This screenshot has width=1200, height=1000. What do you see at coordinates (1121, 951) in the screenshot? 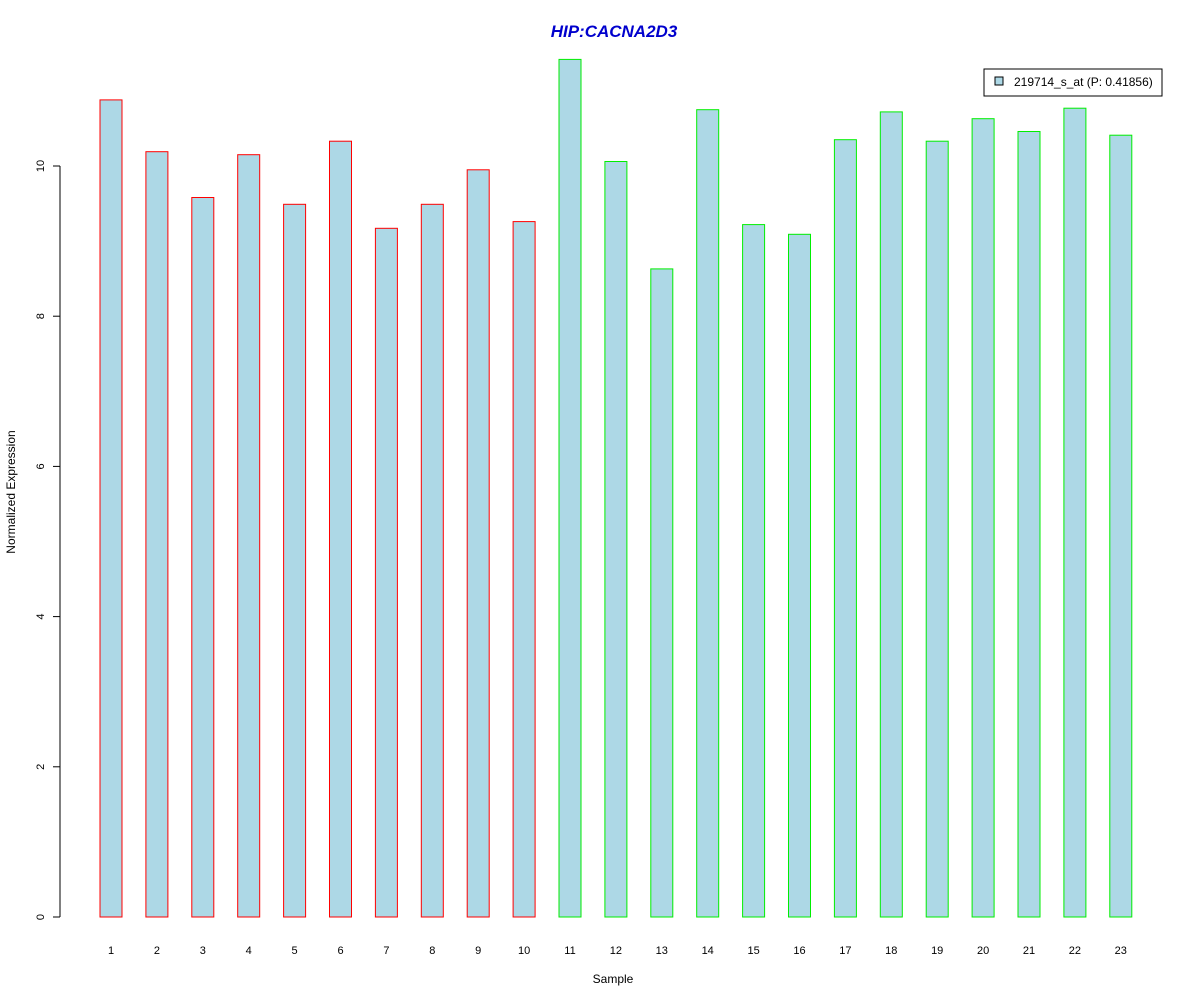
I see `x-tick-label: 23` at bounding box center [1121, 951].